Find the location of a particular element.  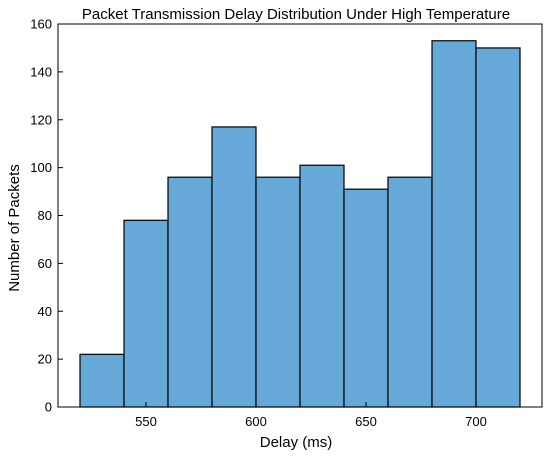

y-tick-label: 40 is located at coordinates (45, 311).